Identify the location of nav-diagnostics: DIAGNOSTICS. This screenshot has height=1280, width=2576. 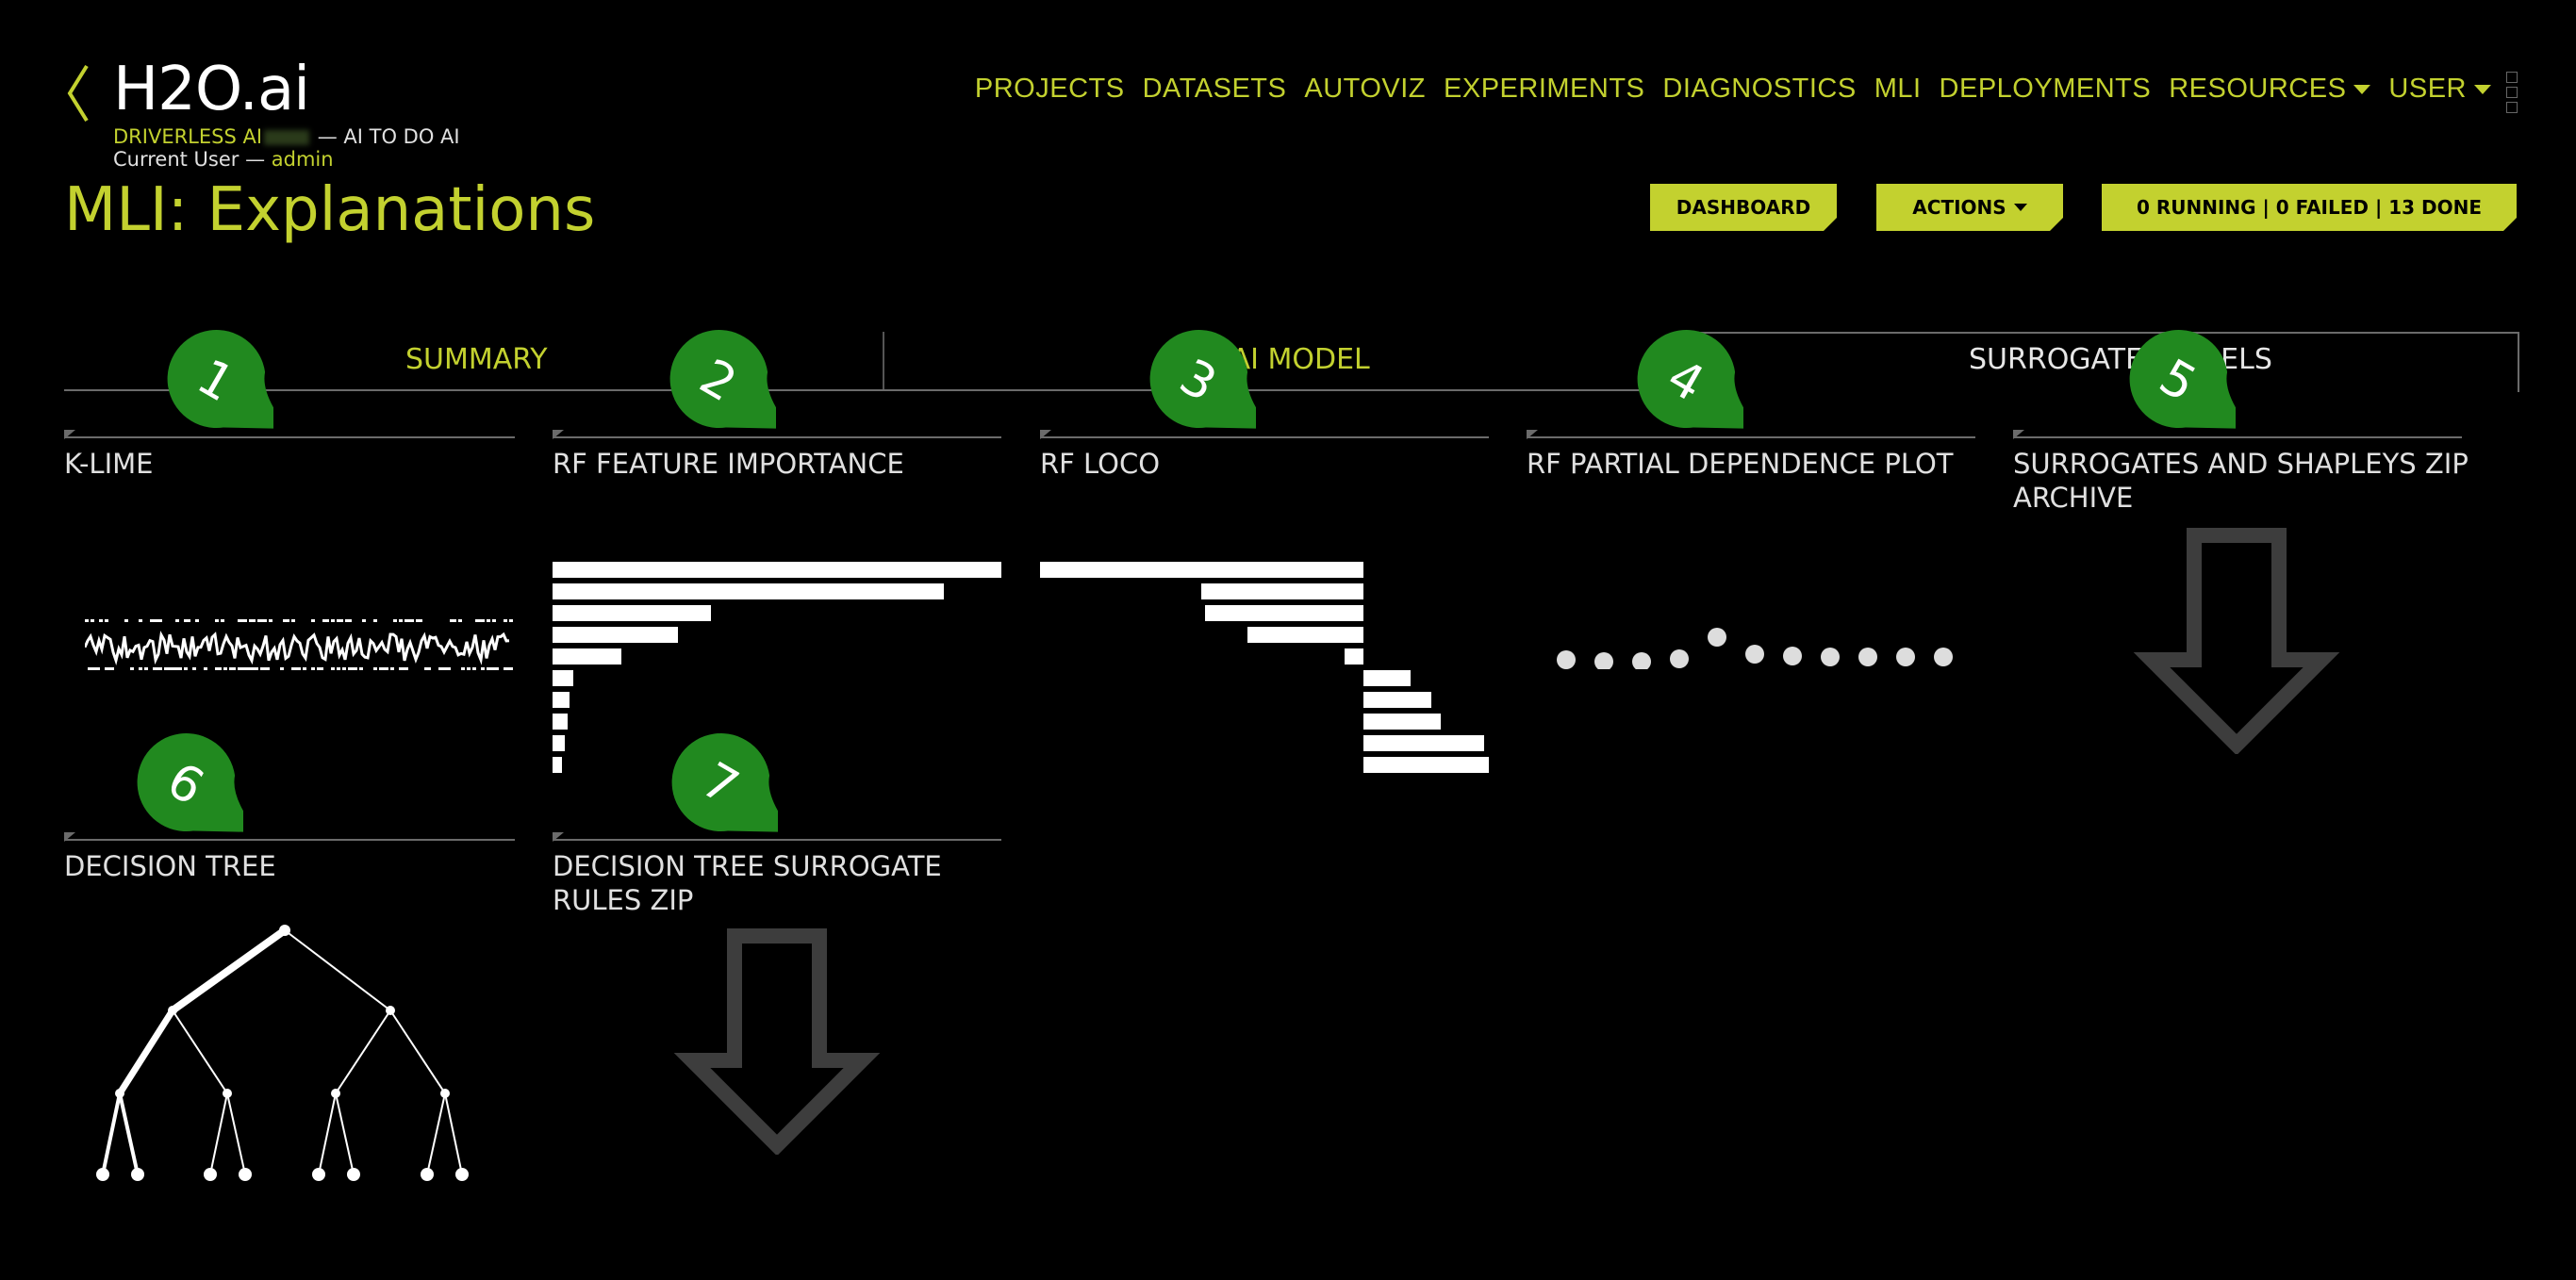
(1759, 89).